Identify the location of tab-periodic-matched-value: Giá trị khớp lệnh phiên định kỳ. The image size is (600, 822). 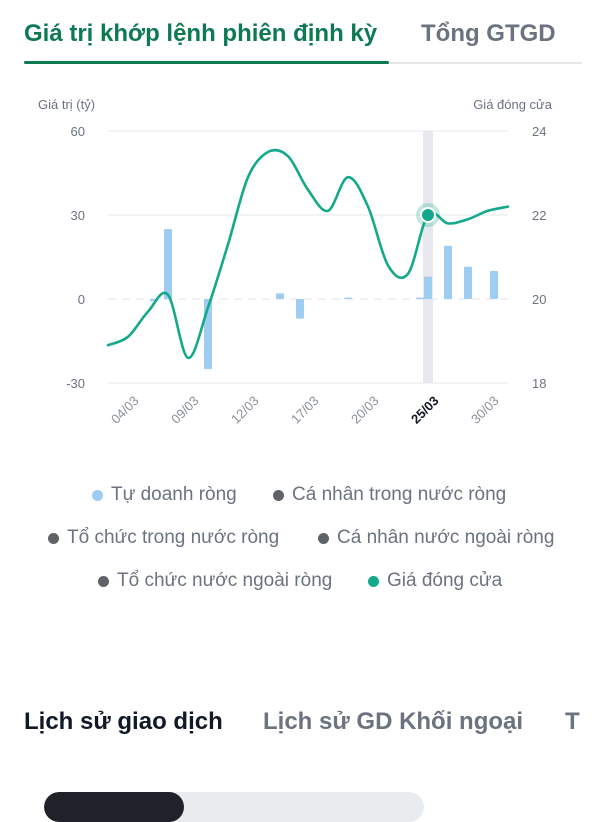
(201, 33).